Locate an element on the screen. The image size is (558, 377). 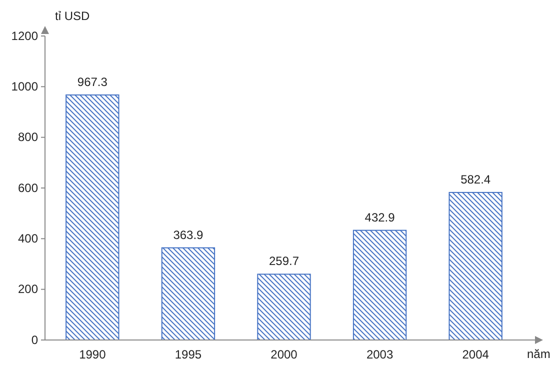
y-tick-label: 200 is located at coordinates (28, 289).